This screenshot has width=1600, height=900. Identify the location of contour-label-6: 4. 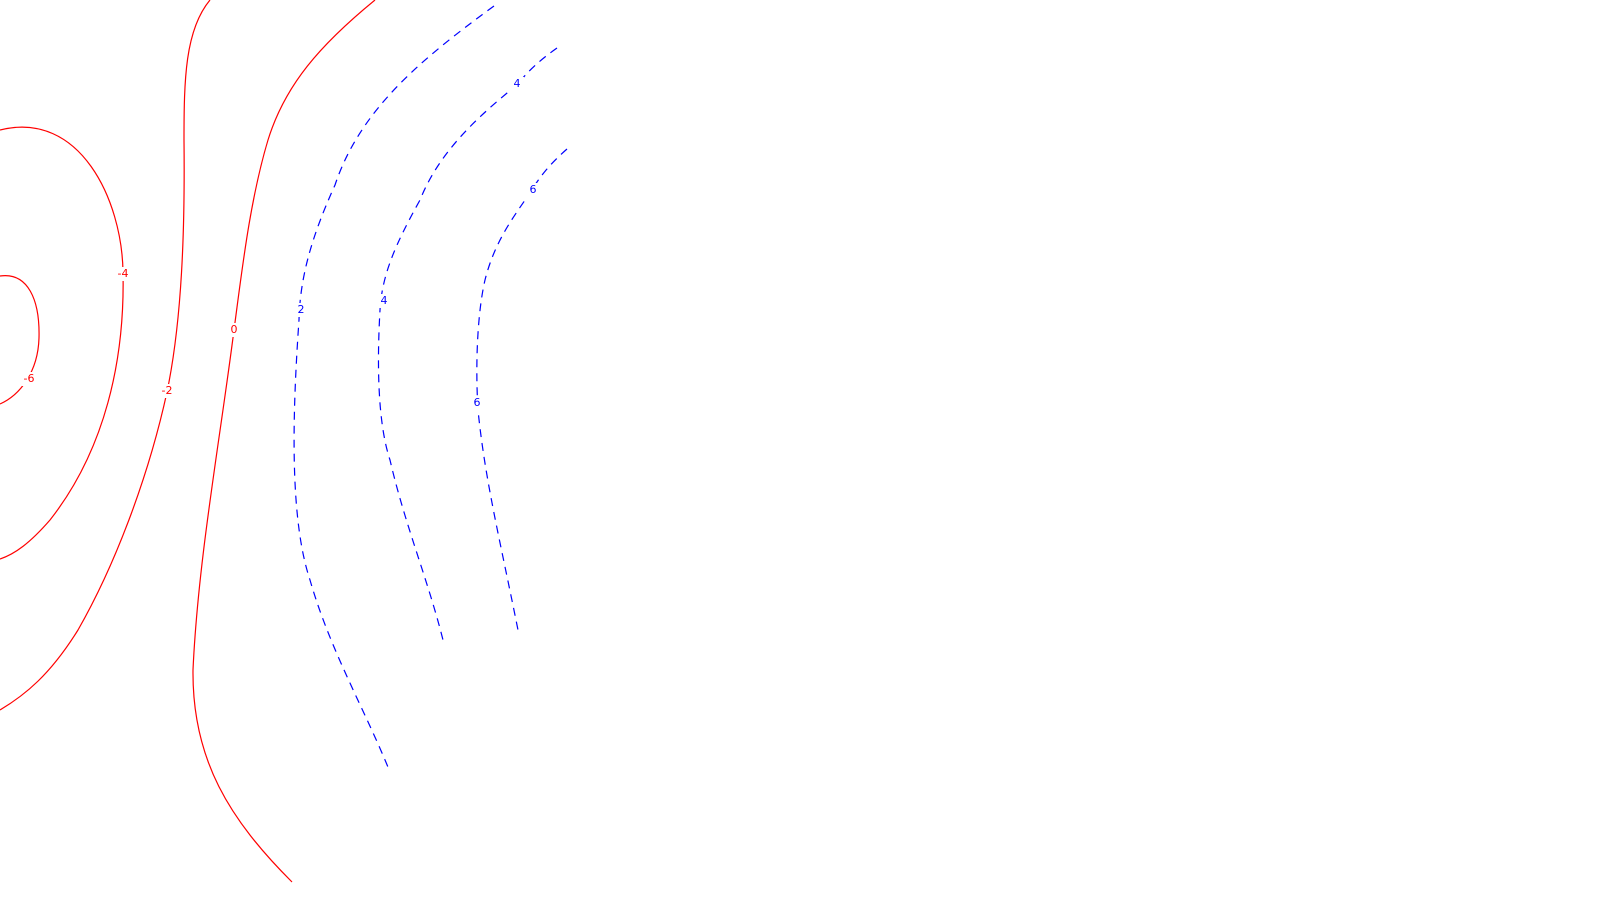
(384, 300).